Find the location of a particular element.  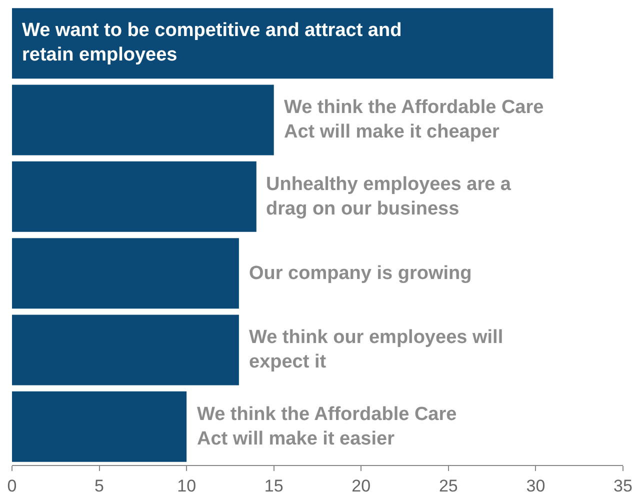

x-tick-label: 25 is located at coordinates (448, 486).